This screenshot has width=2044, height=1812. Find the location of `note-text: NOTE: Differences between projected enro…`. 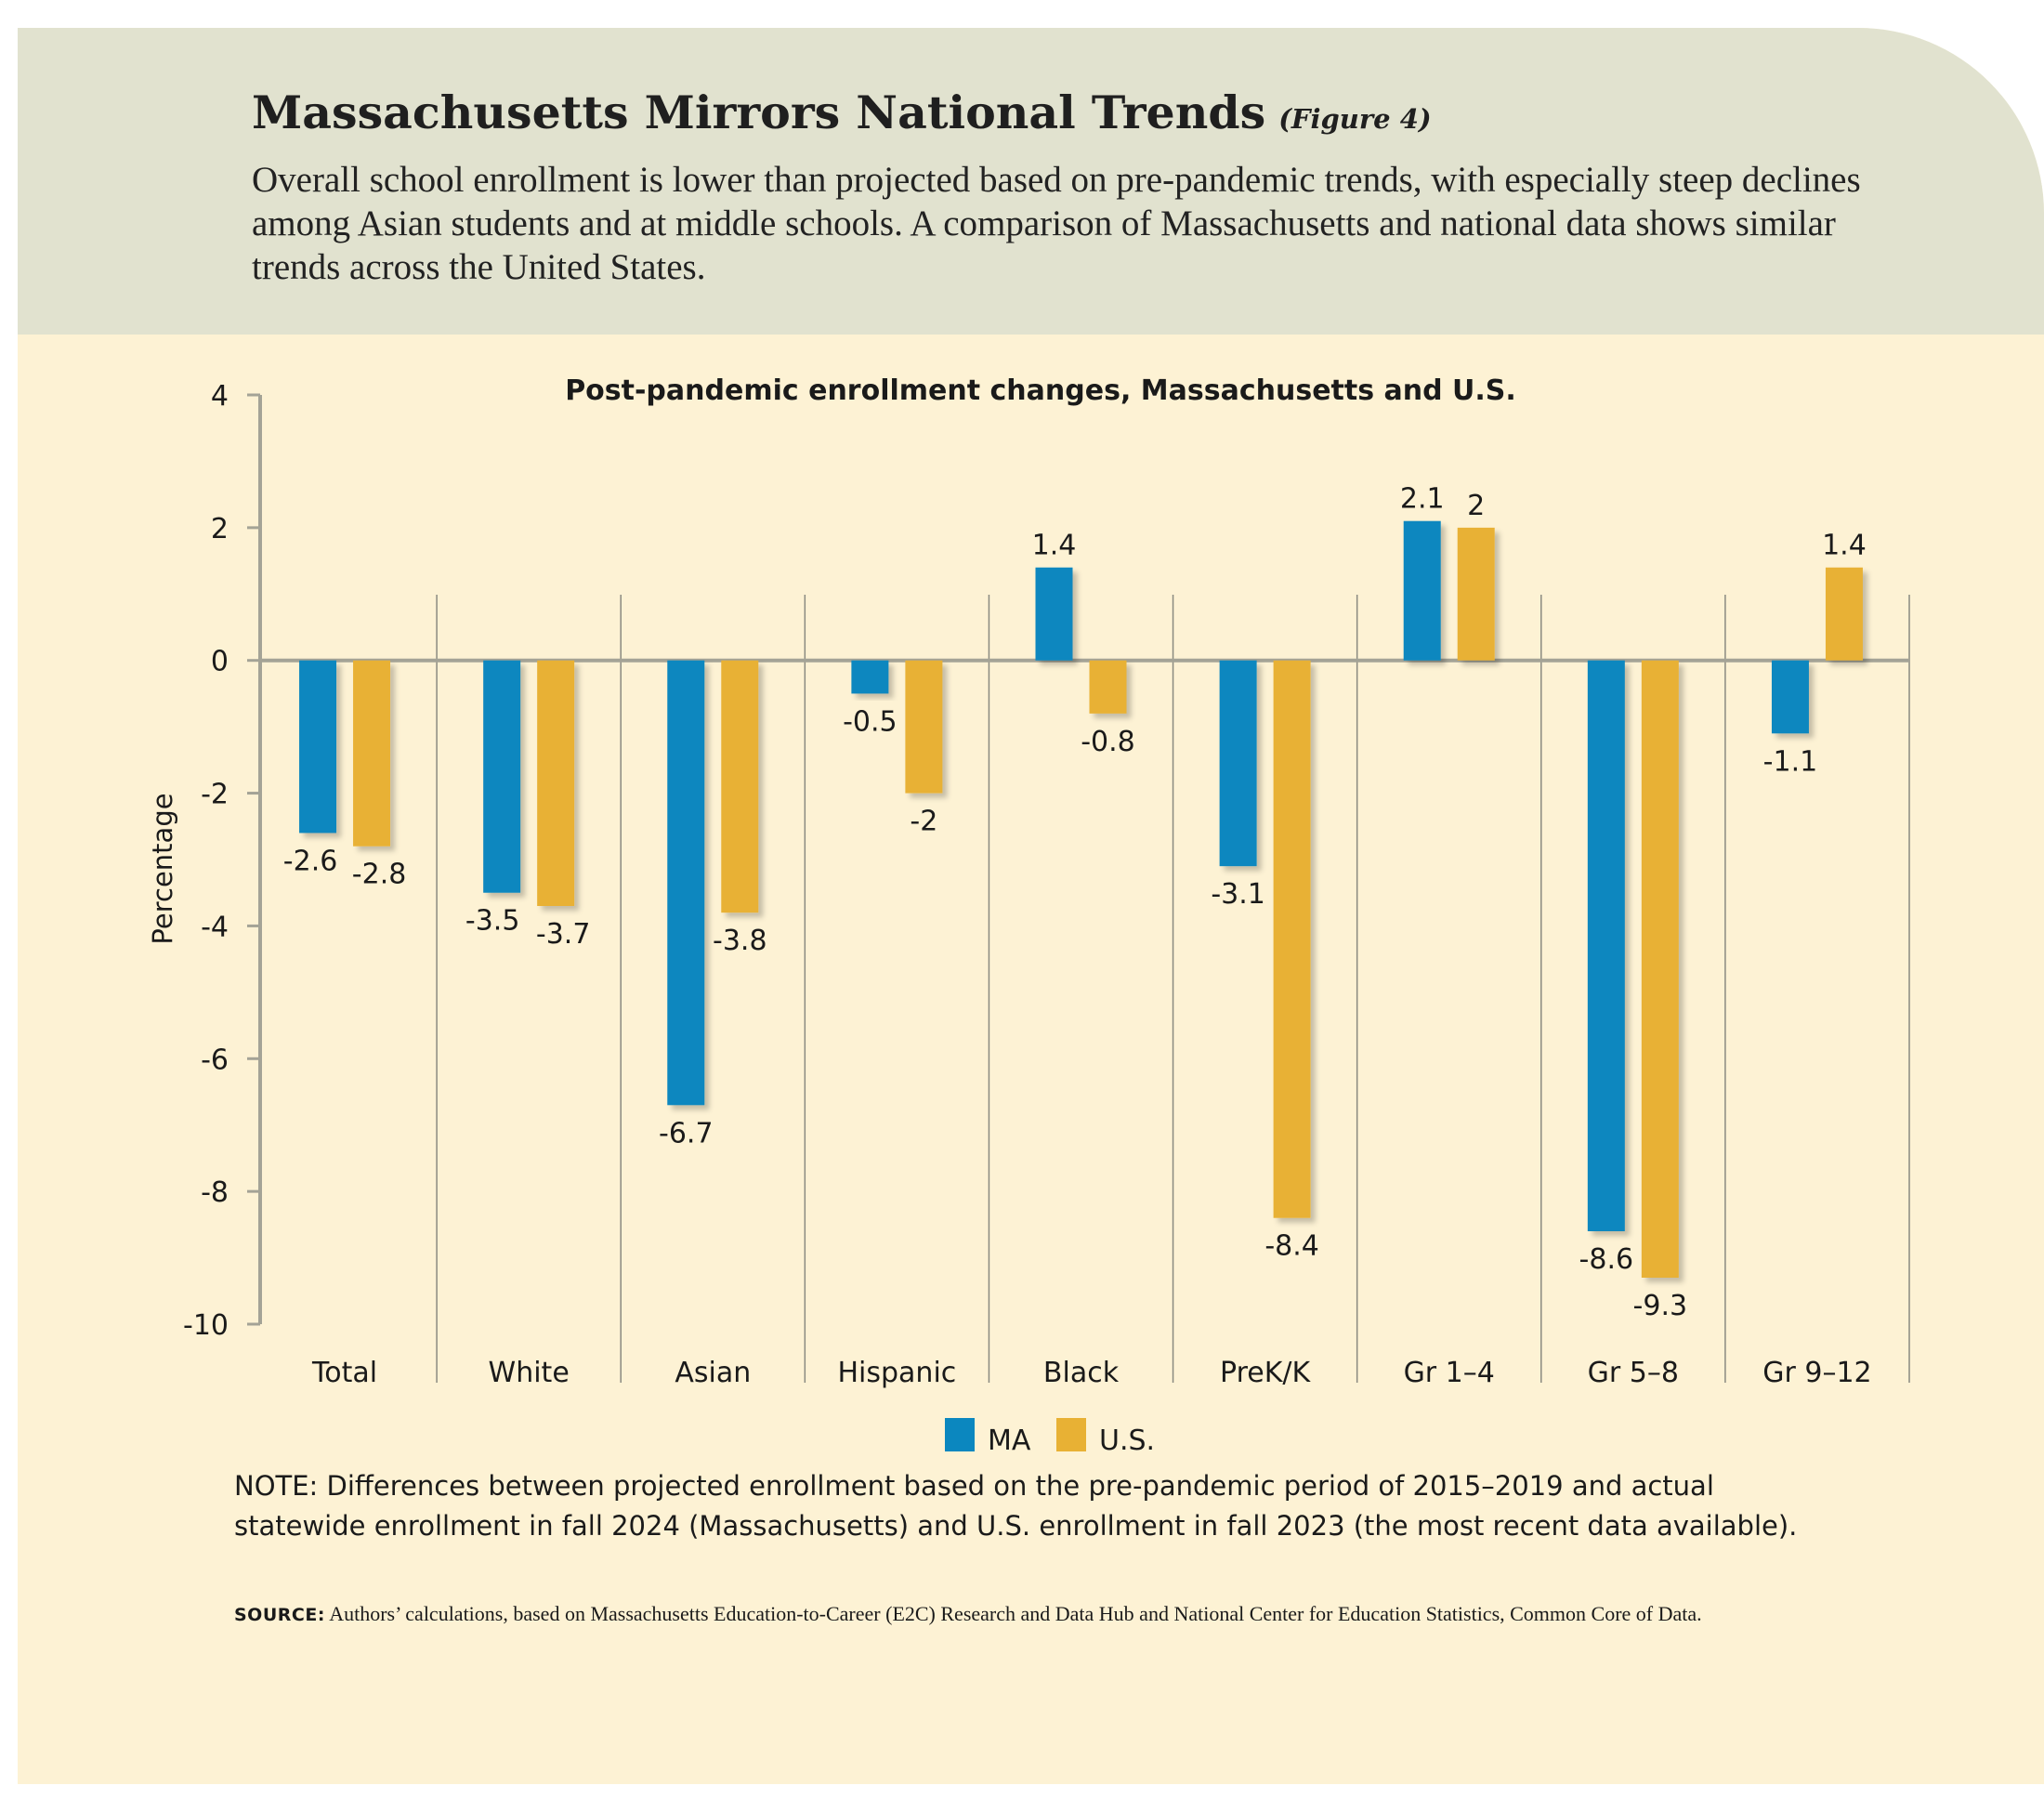

note-text: NOTE: Differences between projected enro… is located at coordinates (1016, 1506).